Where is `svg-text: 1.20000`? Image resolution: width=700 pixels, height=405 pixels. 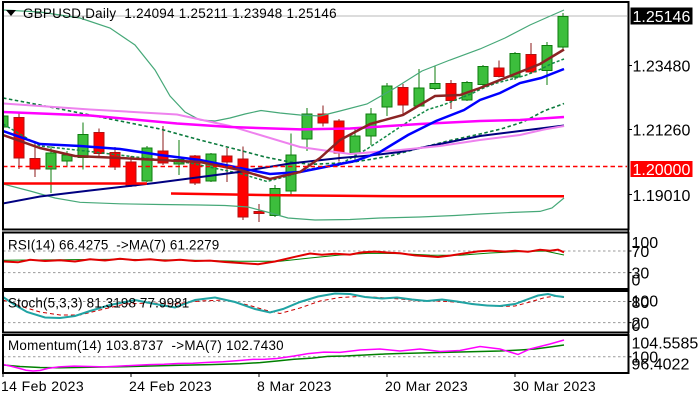
svg-text: 1.20000 is located at coordinates (662, 170).